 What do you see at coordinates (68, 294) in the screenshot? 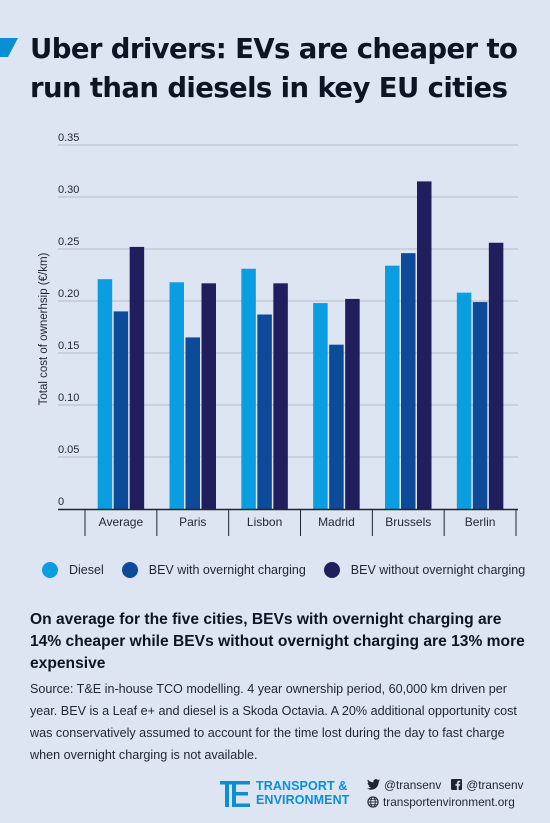
I see `y-tick-label: 0.20` at bounding box center [68, 294].